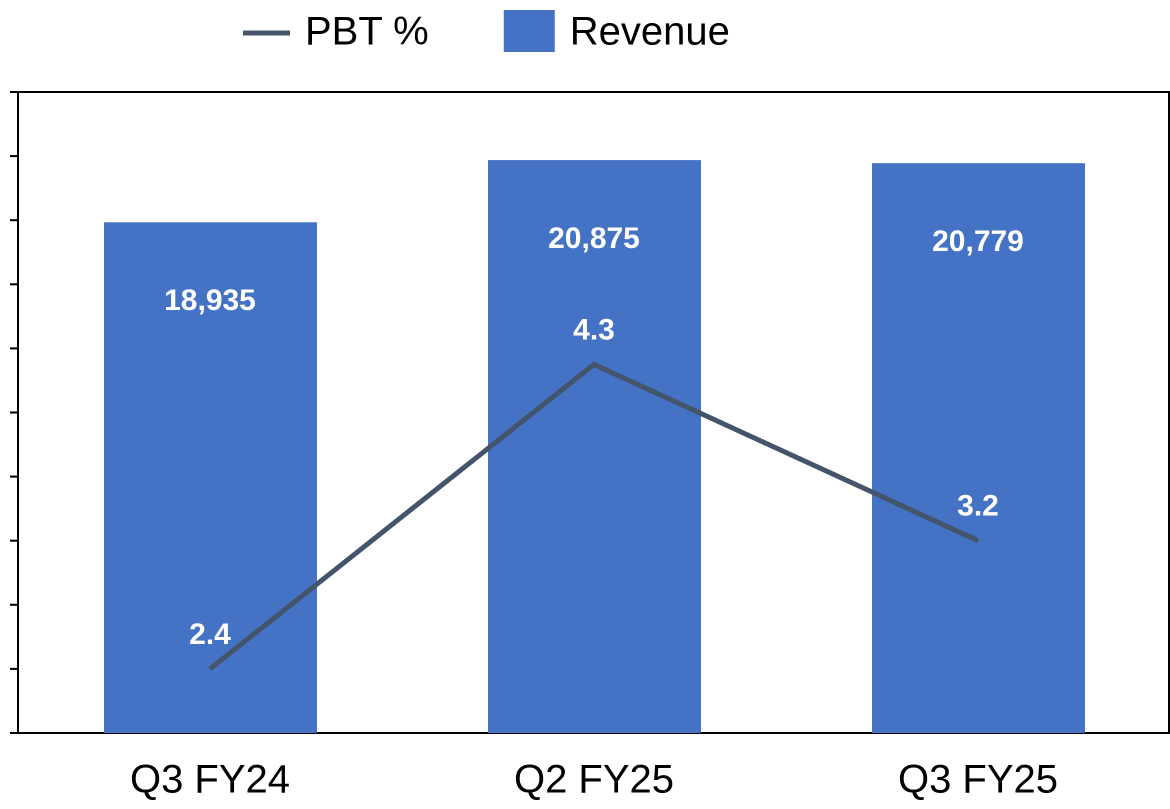  What do you see at coordinates (210, 780) in the screenshot?
I see `x-tick-label: Q3 FY24` at bounding box center [210, 780].